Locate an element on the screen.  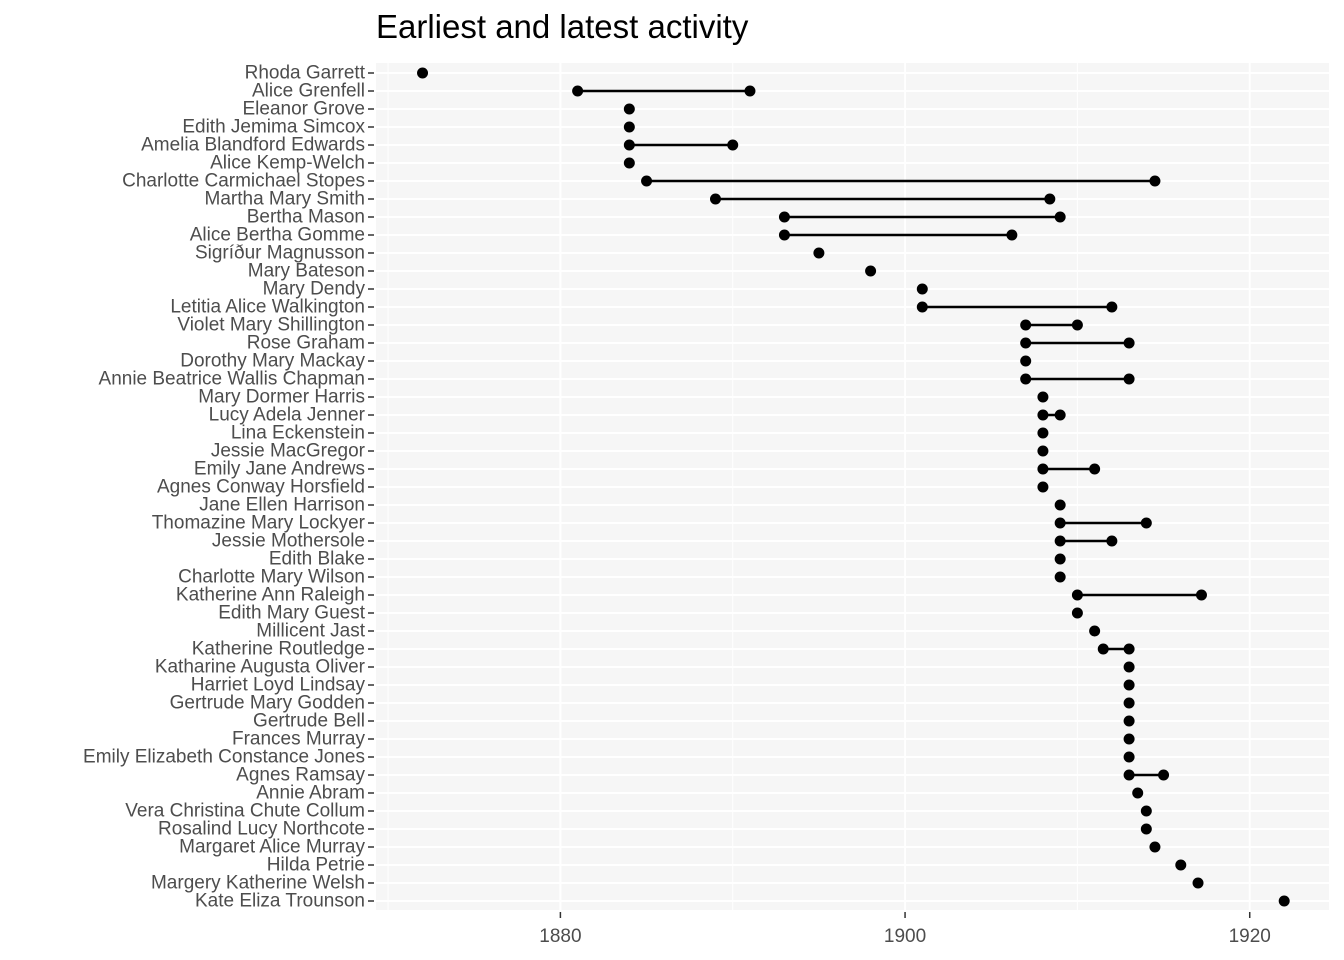
y-tick-label: Jessie Mothersole is located at coordinates (288, 541).